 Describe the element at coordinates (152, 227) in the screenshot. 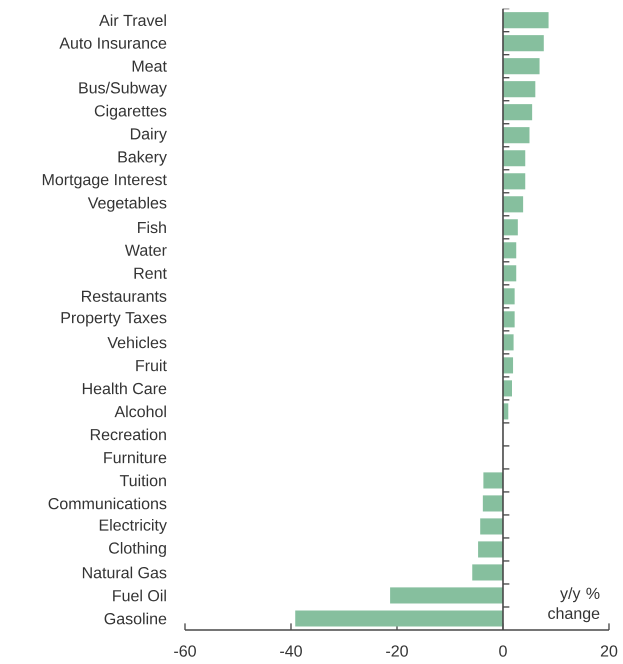

I see `y-tick-label: Fish` at that location.